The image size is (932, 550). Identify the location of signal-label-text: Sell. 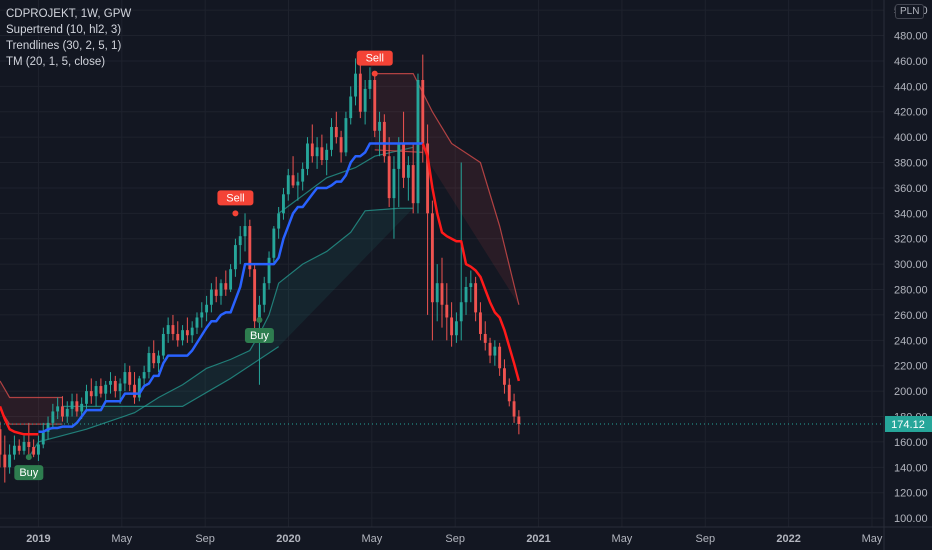
(235, 198).